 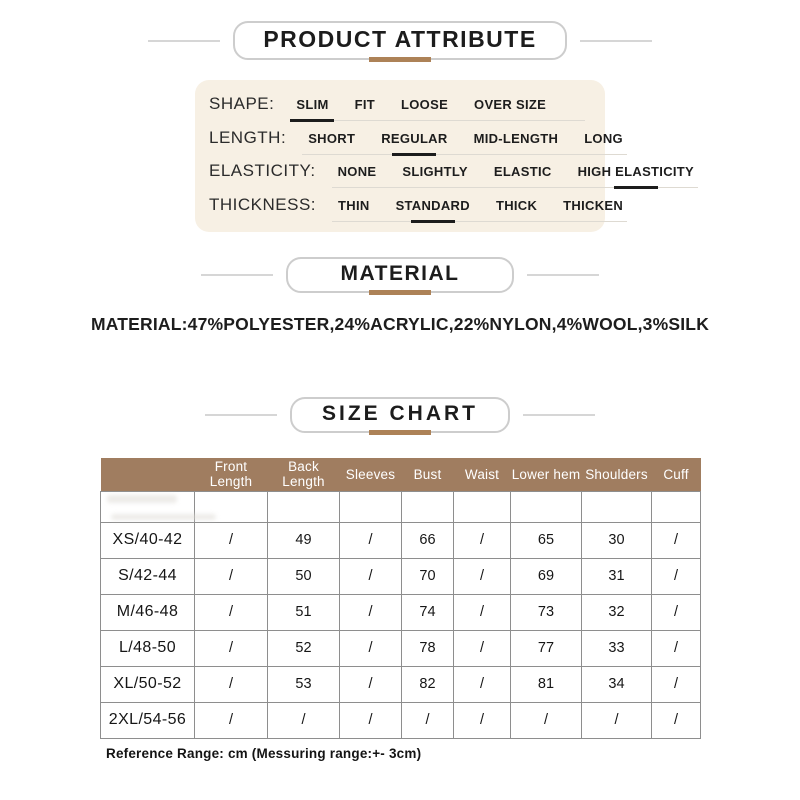 I want to click on size-cell: M/46-48, so click(x=147, y=612).